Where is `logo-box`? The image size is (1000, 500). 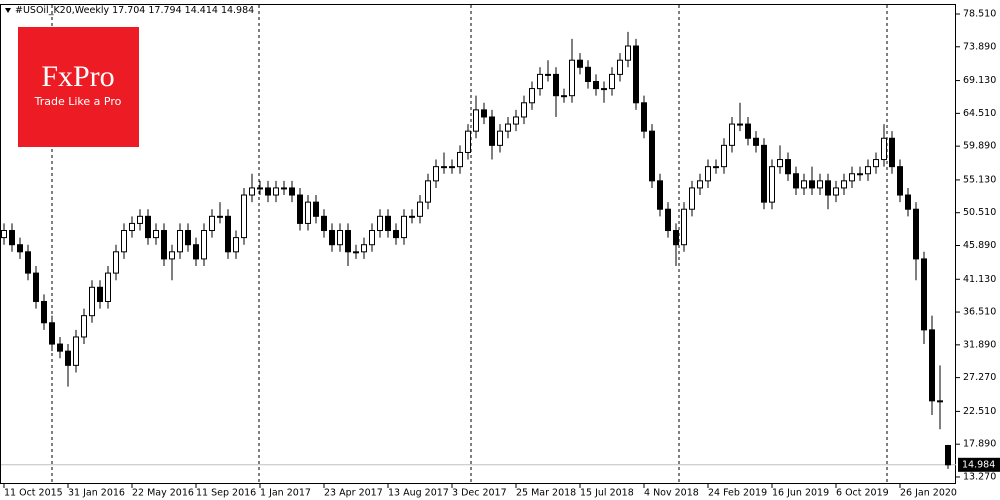
logo-box is located at coordinates (78, 87).